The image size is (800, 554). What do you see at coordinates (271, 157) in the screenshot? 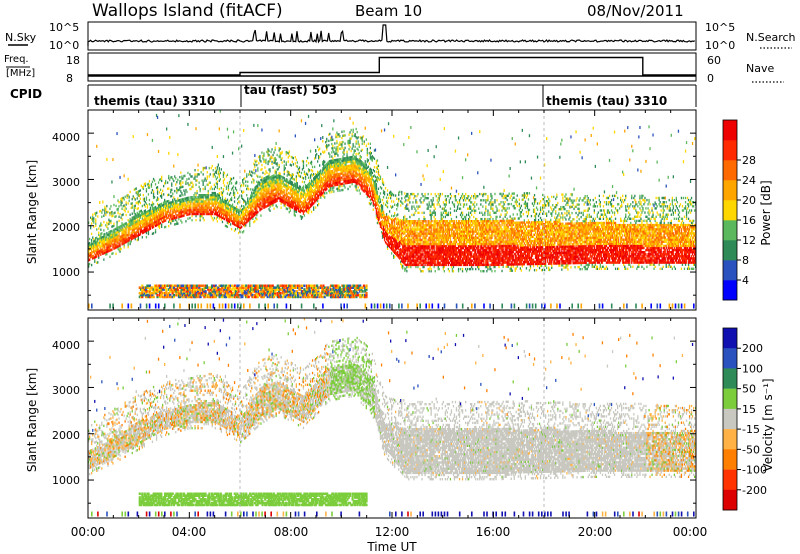
I see `scatter-cell` at bounding box center [271, 157].